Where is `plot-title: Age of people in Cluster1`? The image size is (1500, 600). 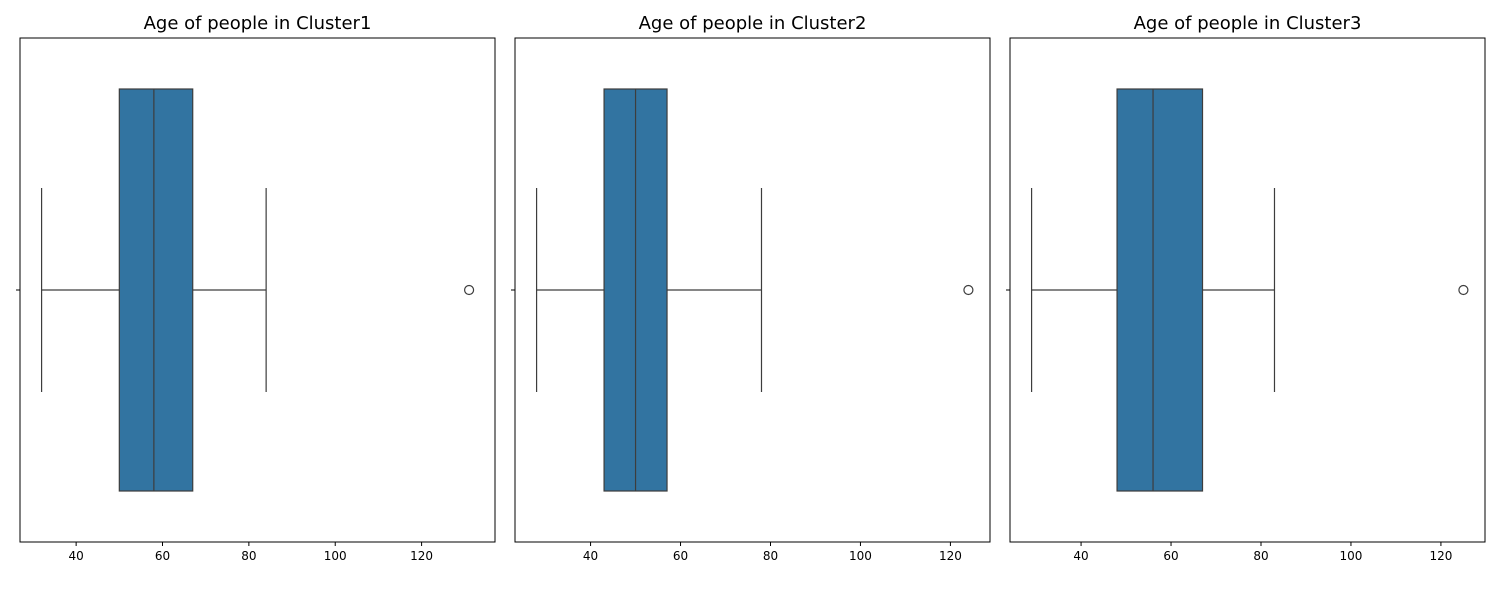
plot-title: Age of people in Cluster1 is located at coordinates (258, 23).